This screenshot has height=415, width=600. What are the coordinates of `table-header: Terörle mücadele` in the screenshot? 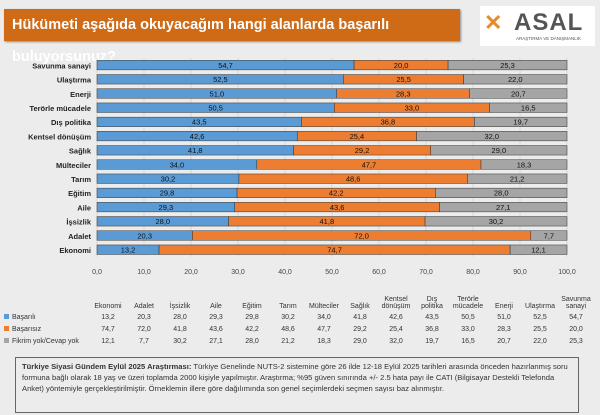 It's located at (468, 303).